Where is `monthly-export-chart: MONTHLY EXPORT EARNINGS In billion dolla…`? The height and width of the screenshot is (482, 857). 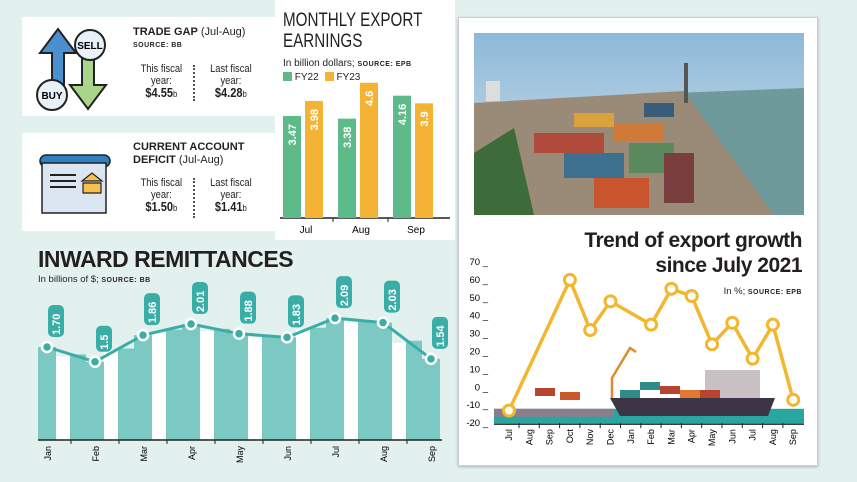 monthly-export-chart: MONTHLY EXPORT EARNINGS In billion dolla… is located at coordinates (365, 120).